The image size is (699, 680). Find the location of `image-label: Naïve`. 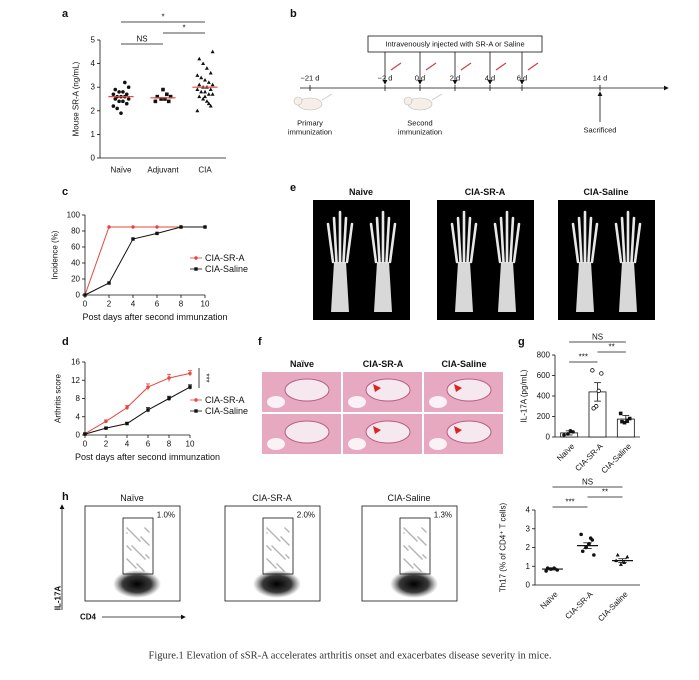

image-label: Naïve is located at coordinates (302, 364).